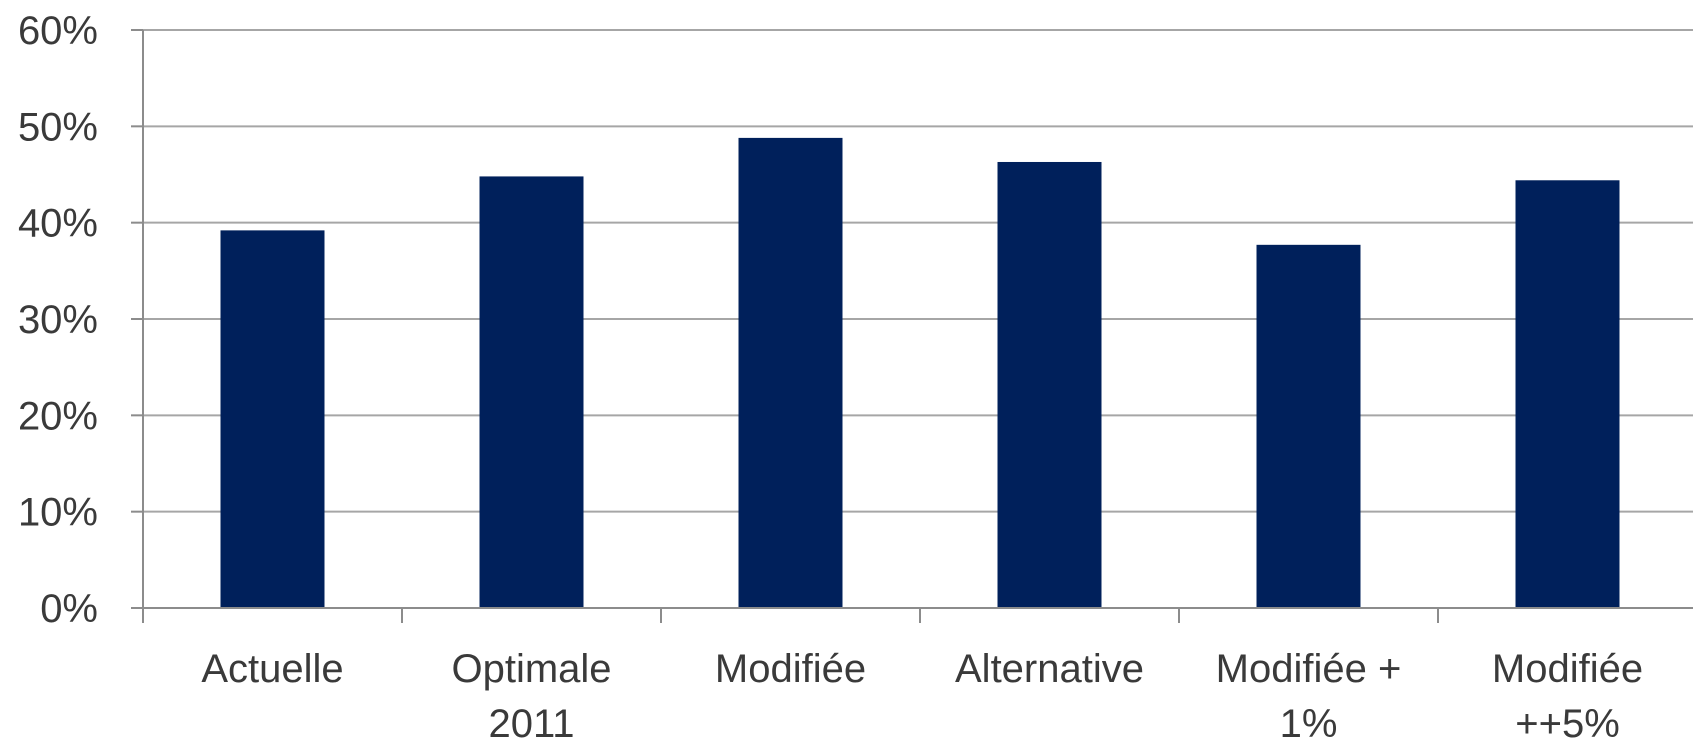 The width and height of the screenshot is (1693, 746). I want to click on x-category-label-line: Alternative, so click(1049, 669).